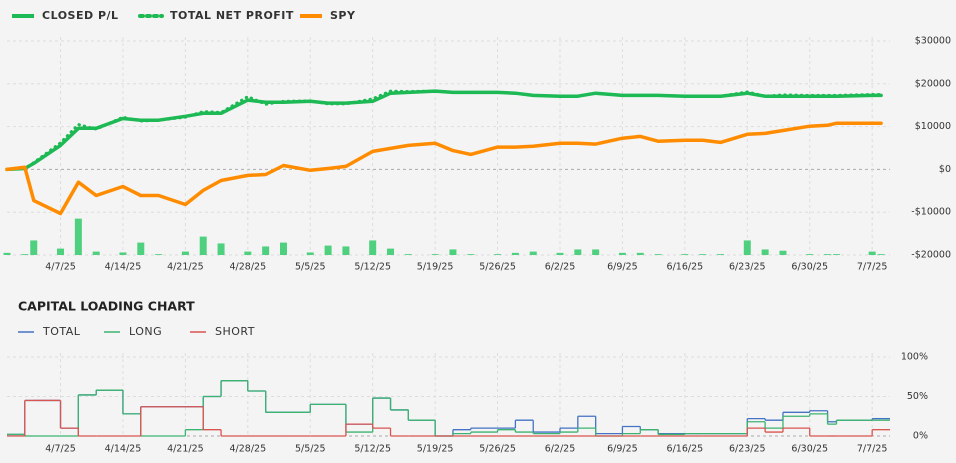 Image resolution: width=956 pixels, height=463 pixels. What do you see at coordinates (106, 306) in the screenshot?
I see `chart-title: CAPITAL LOADING CHART` at bounding box center [106, 306].